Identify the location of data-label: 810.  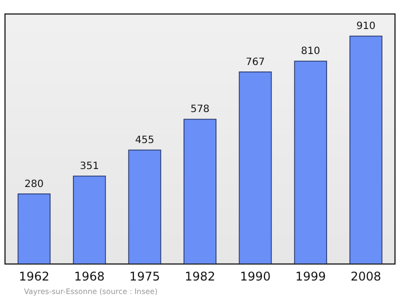
(310, 52).